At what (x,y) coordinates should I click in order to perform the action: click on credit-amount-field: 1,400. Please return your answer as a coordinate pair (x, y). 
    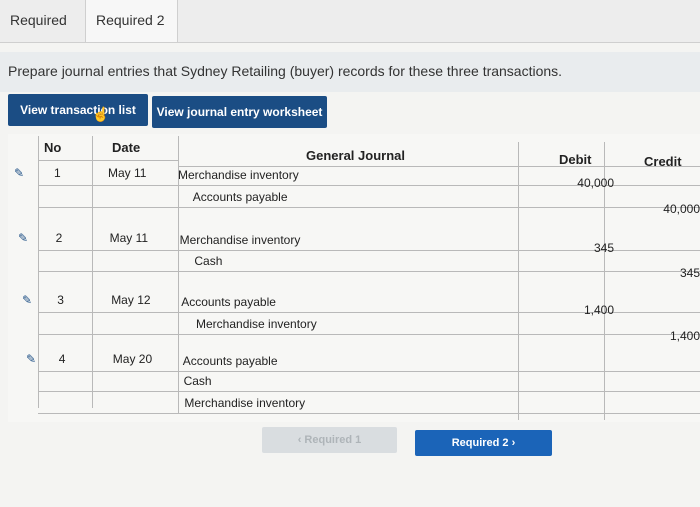
    Looking at the image, I should click on (684, 336).